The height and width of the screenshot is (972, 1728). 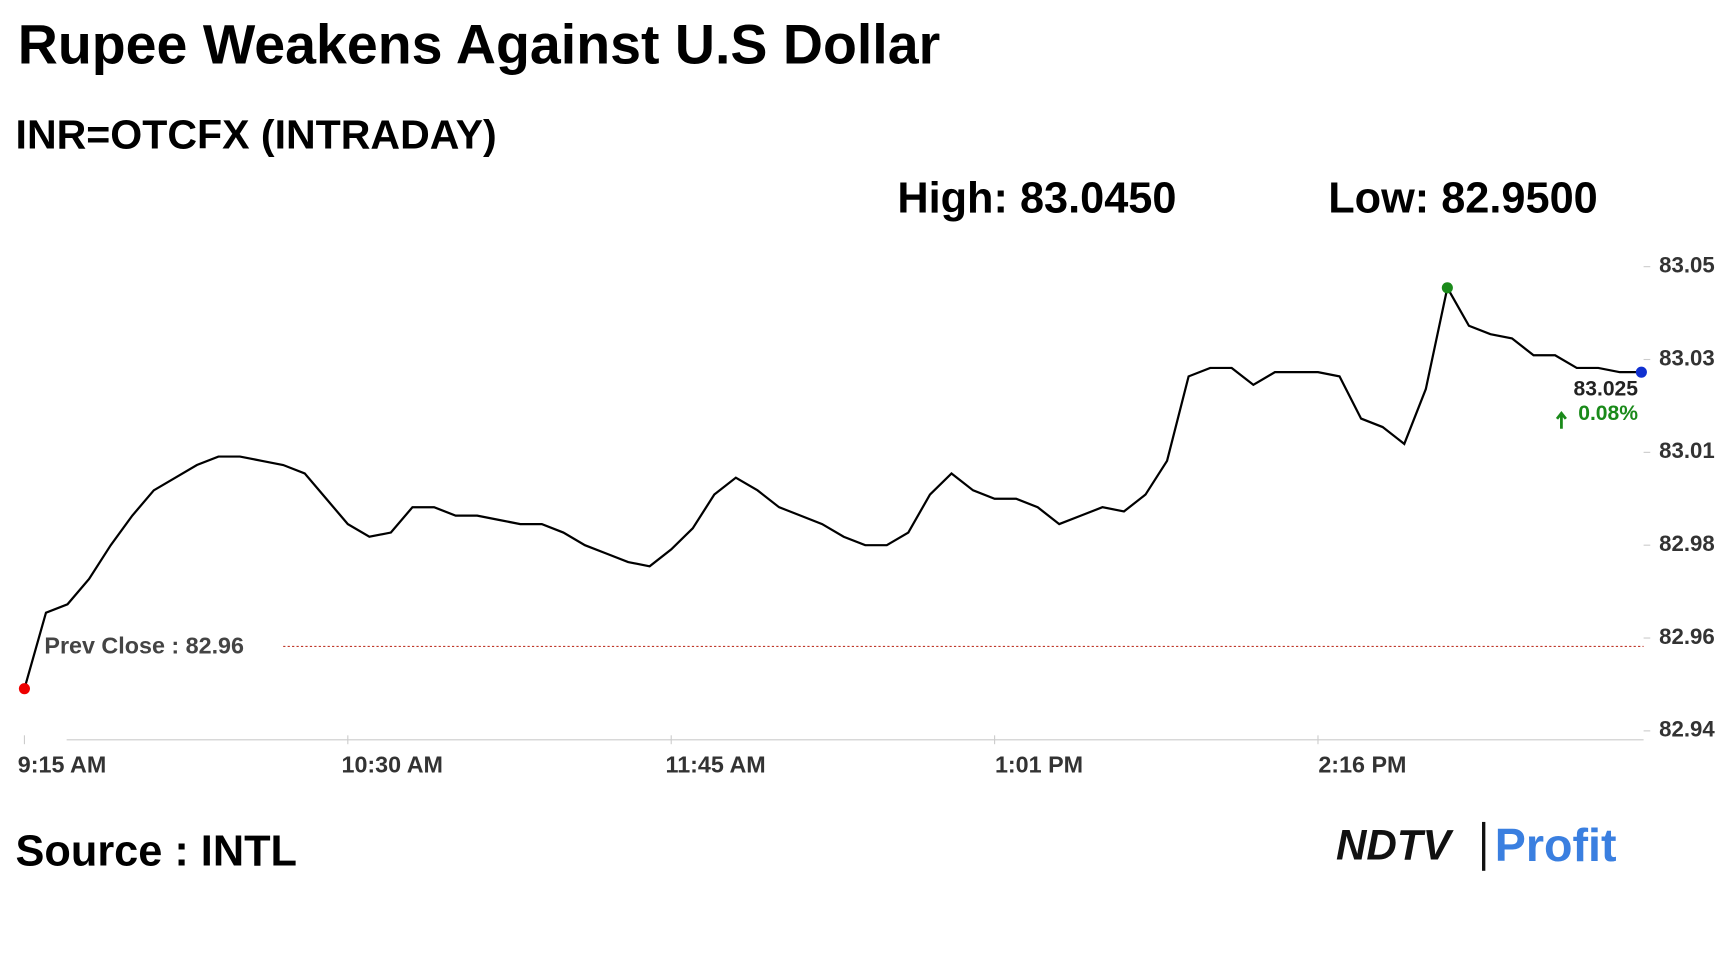 What do you see at coordinates (256, 135) in the screenshot?
I see `chart-subtitle: INR=OTCFX (INTRADAY)` at bounding box center [256, 135].